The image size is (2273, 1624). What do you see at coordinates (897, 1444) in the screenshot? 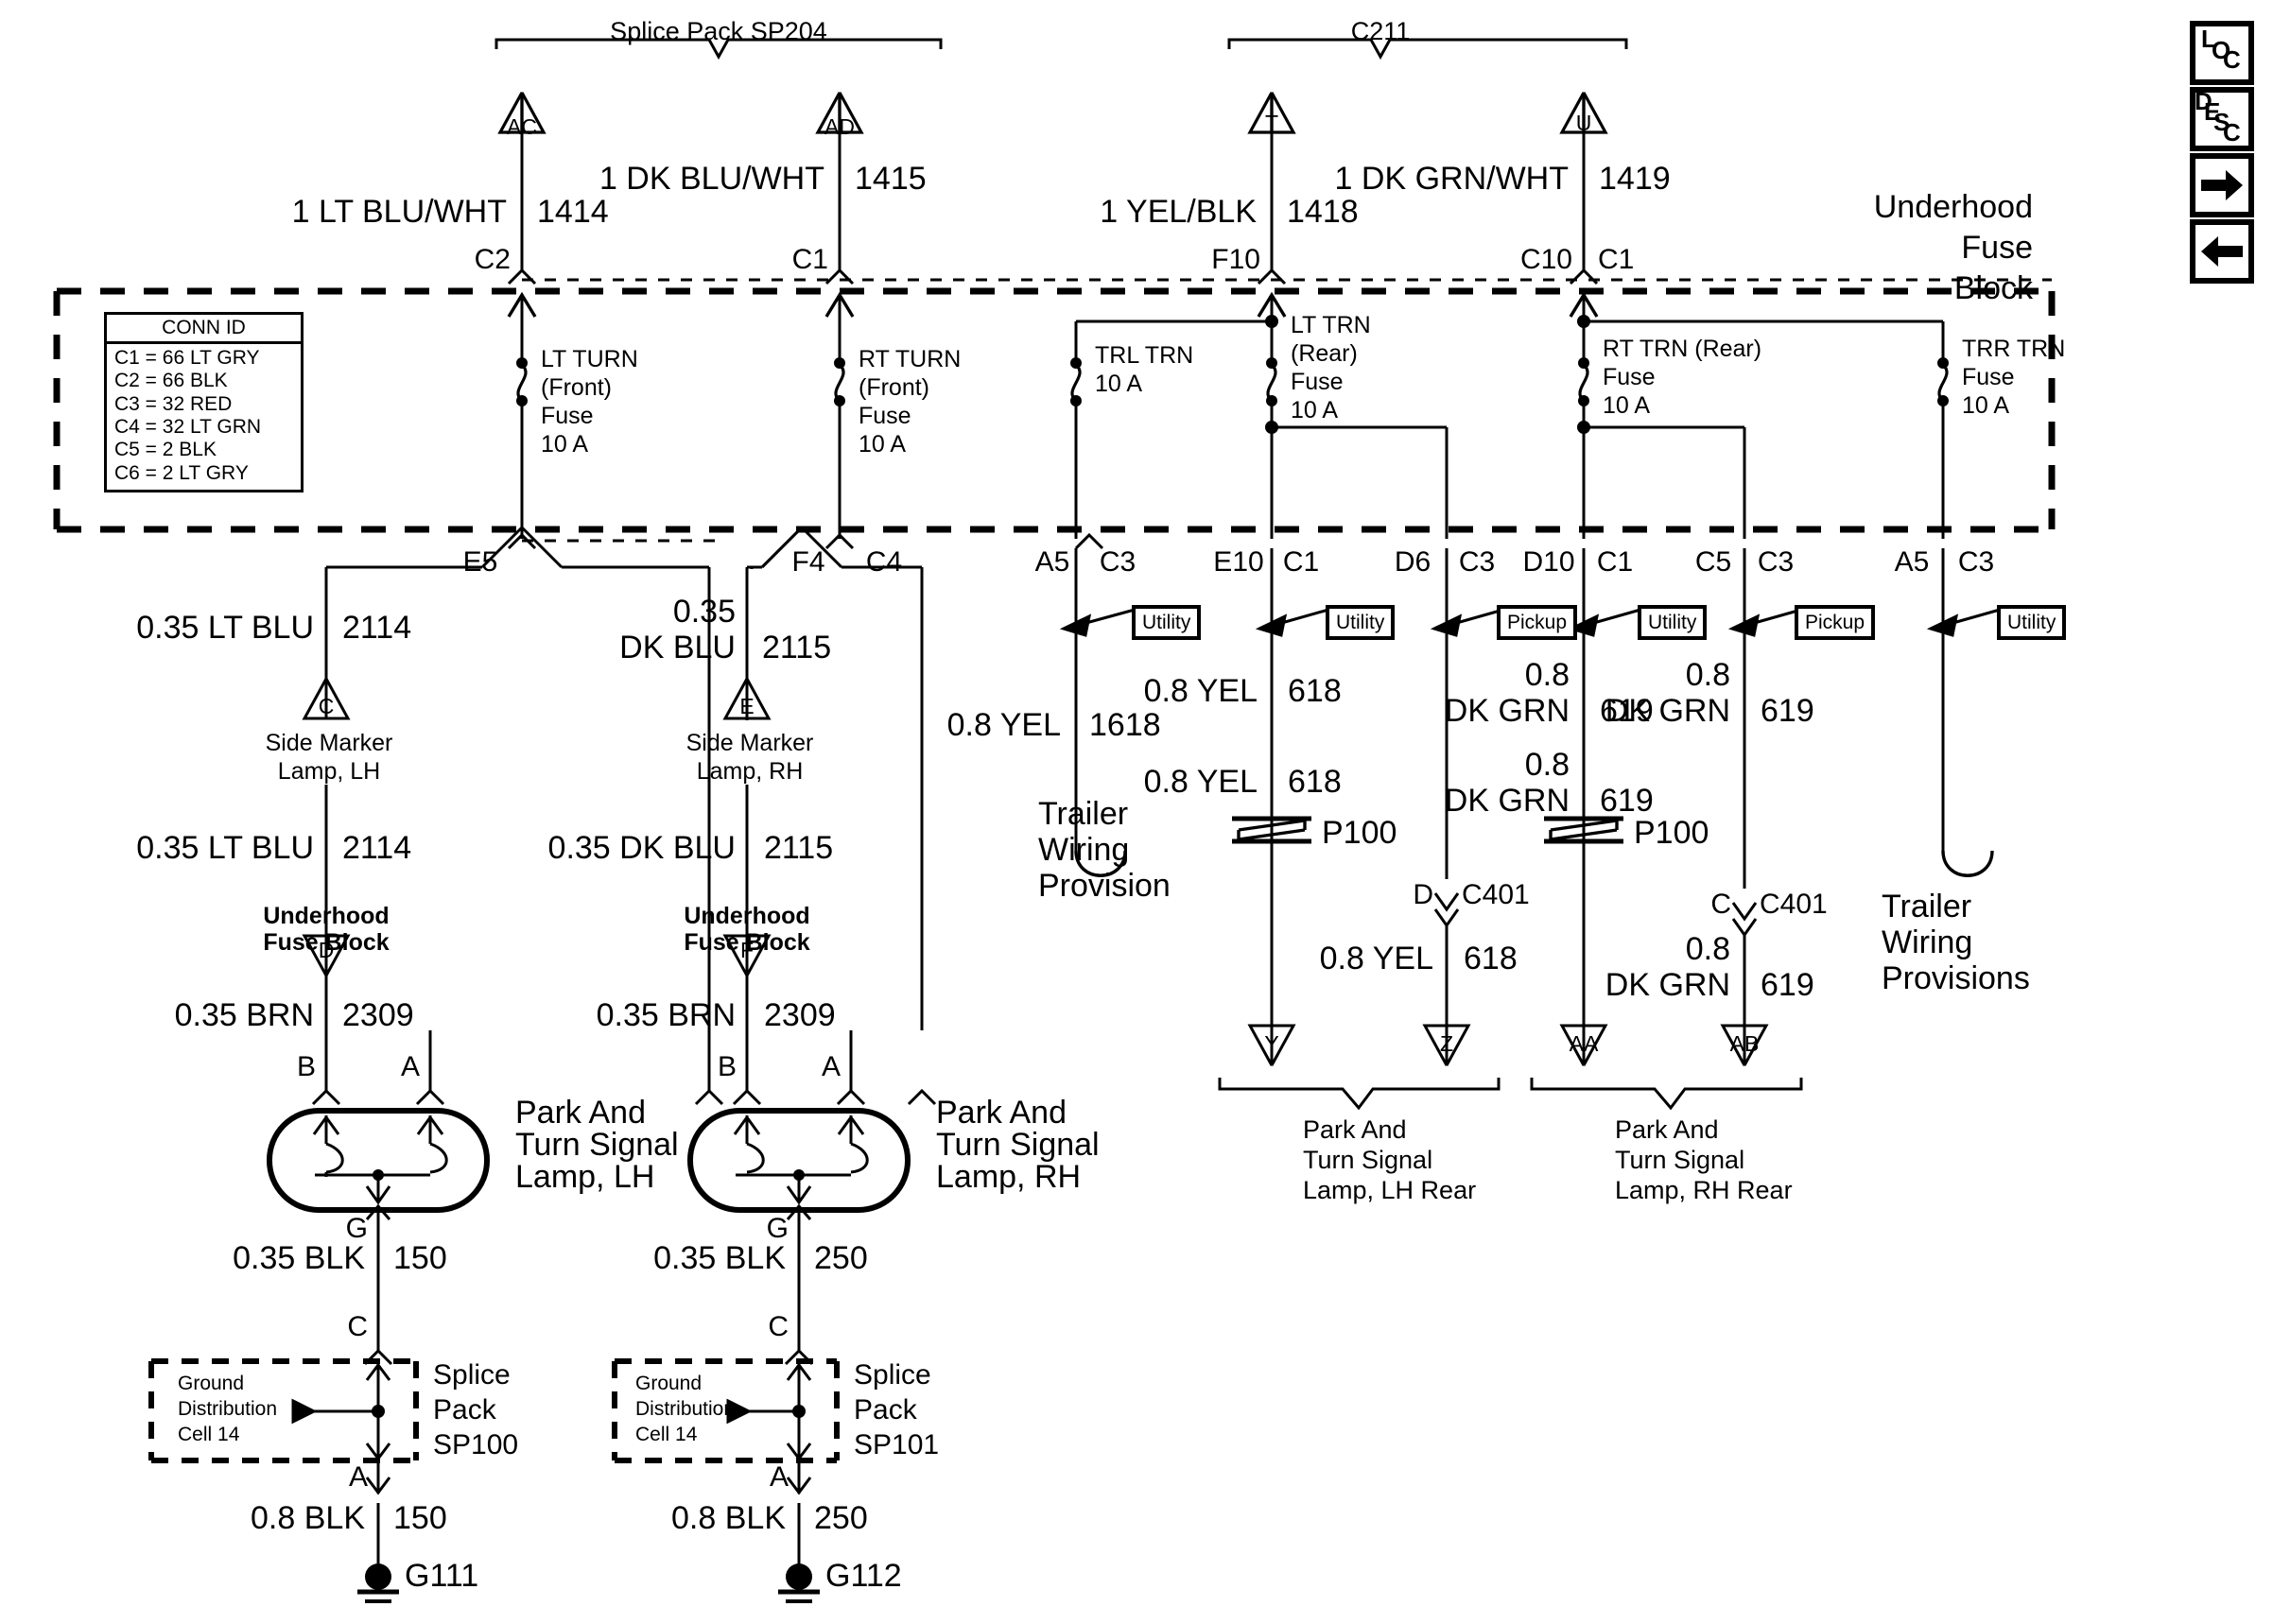
I see `splice-rh-l3: SP101` at bounding box center [897, 1444].